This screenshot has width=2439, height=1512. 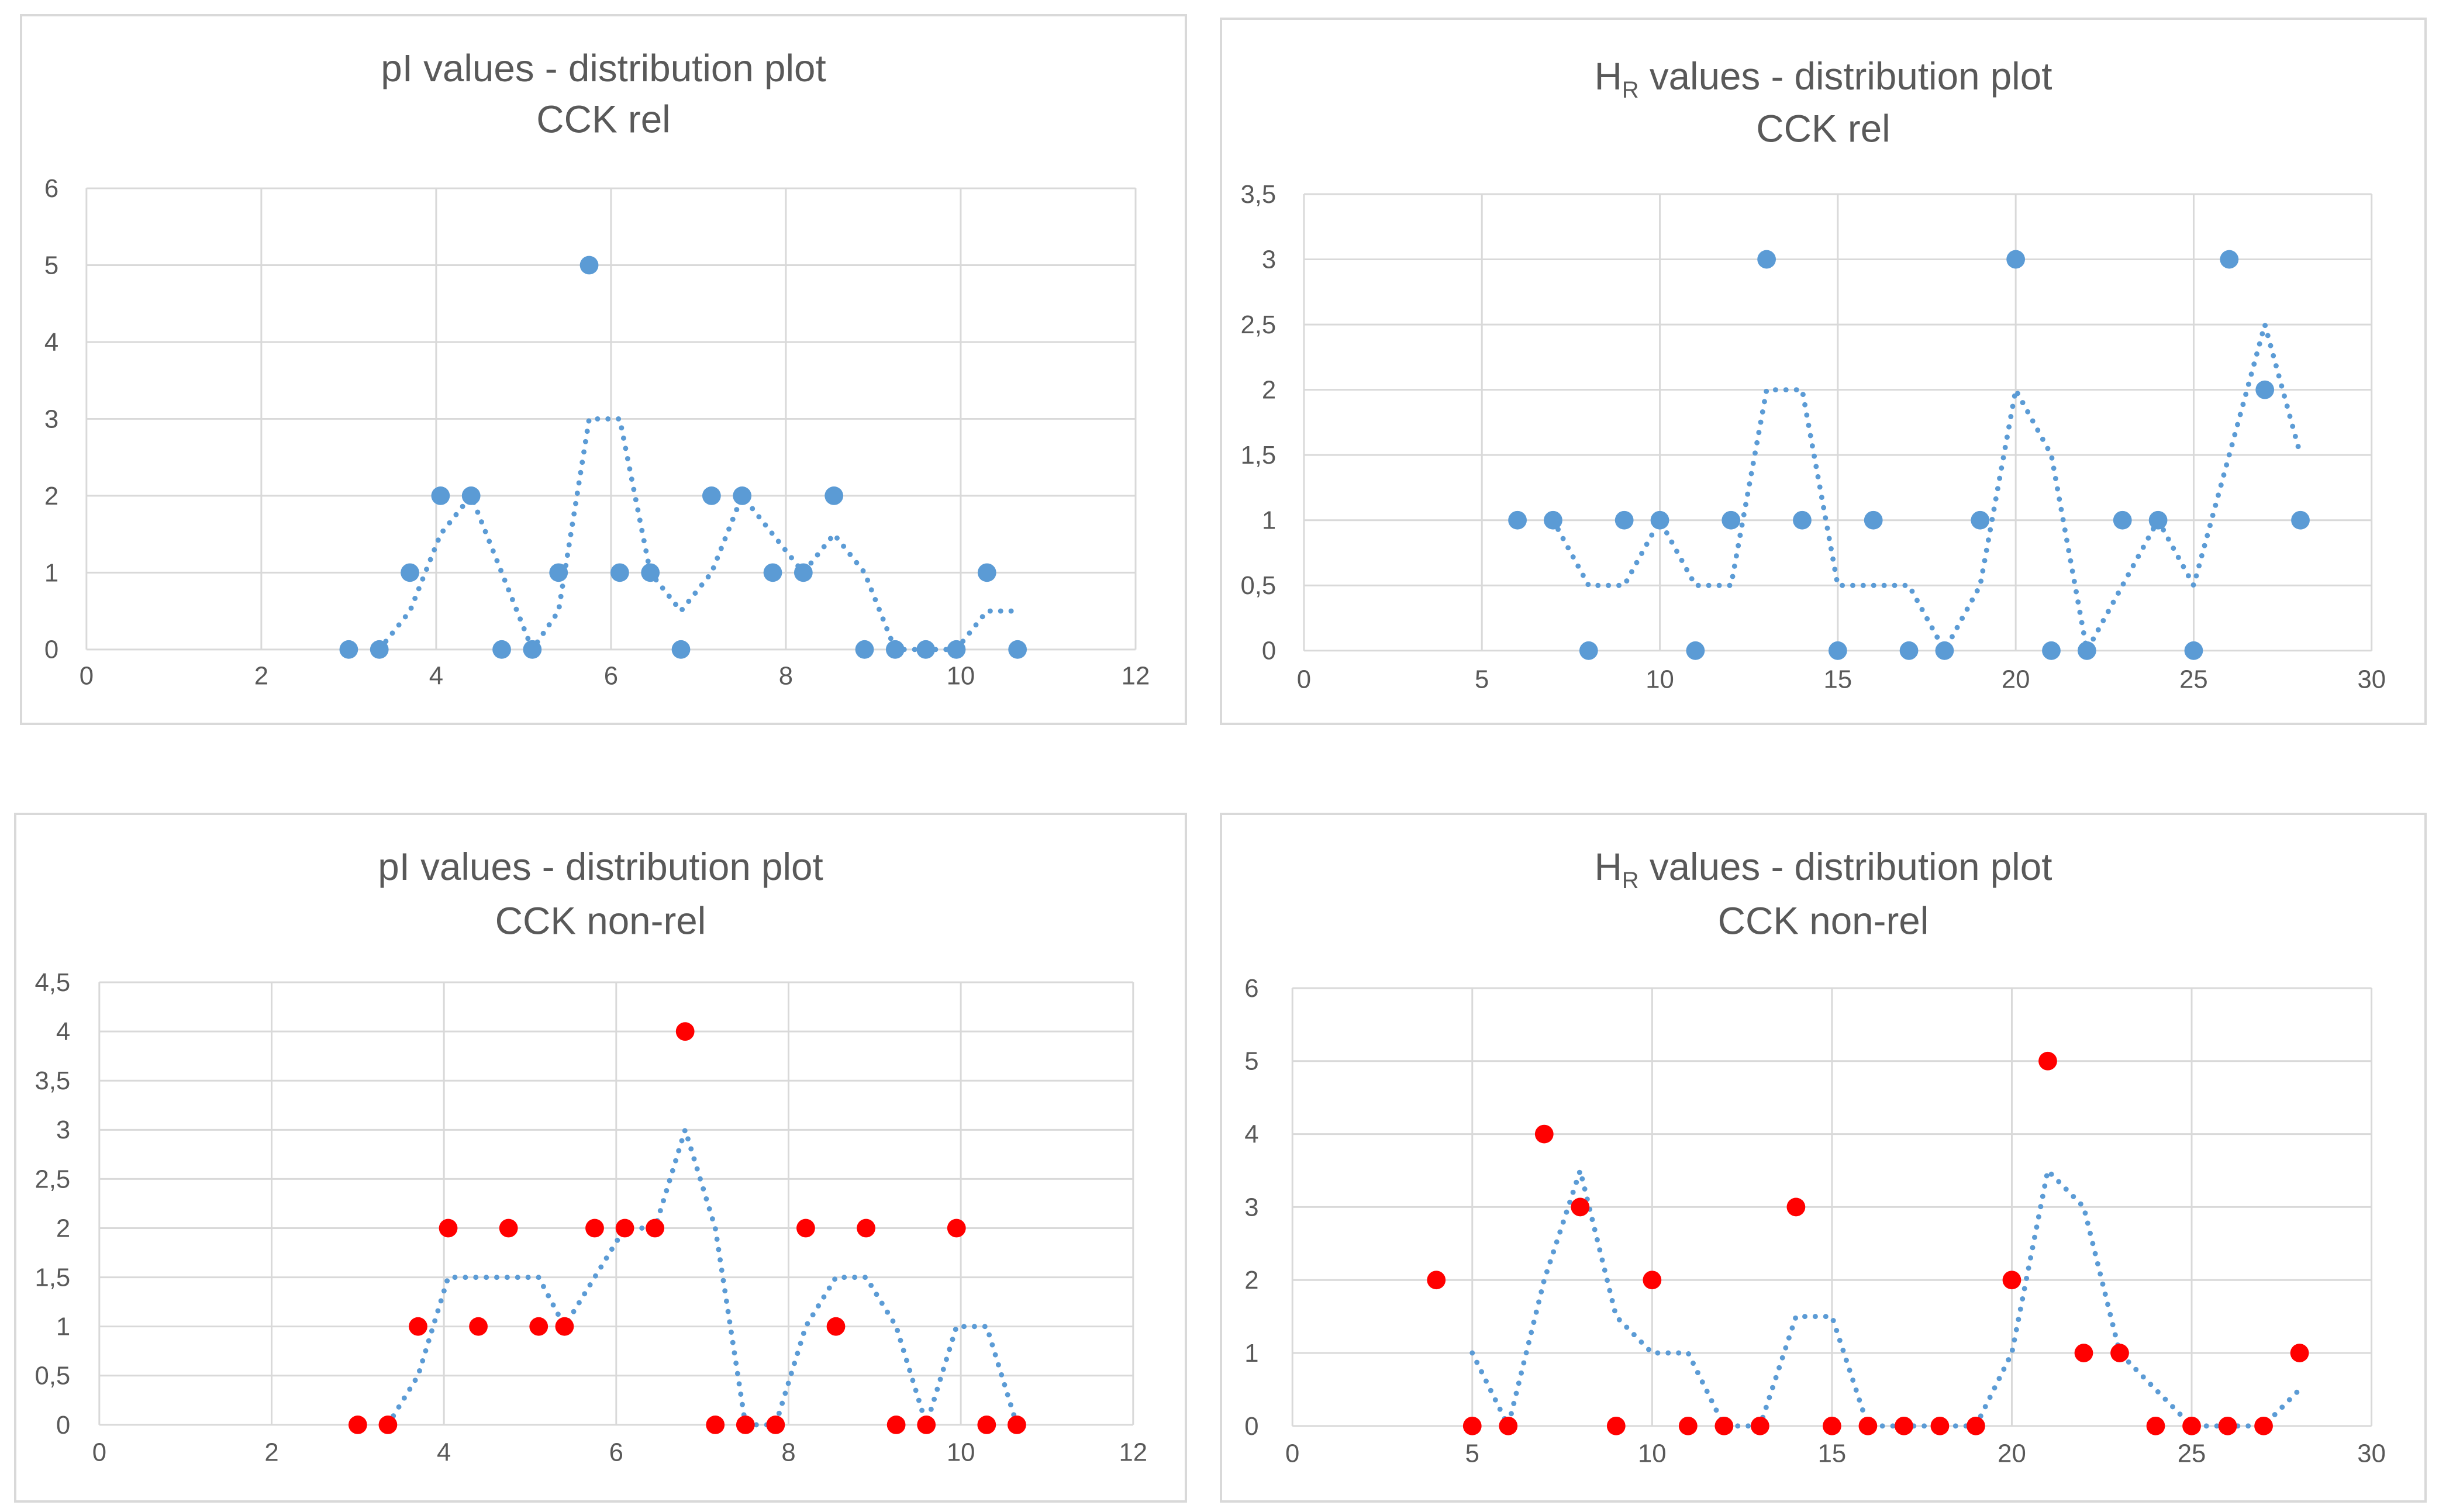 What do you see at coordinates (1832, 1453) in the screenshot?
I see `x-tick-label: 15` at bounding box center [1832, 1453].